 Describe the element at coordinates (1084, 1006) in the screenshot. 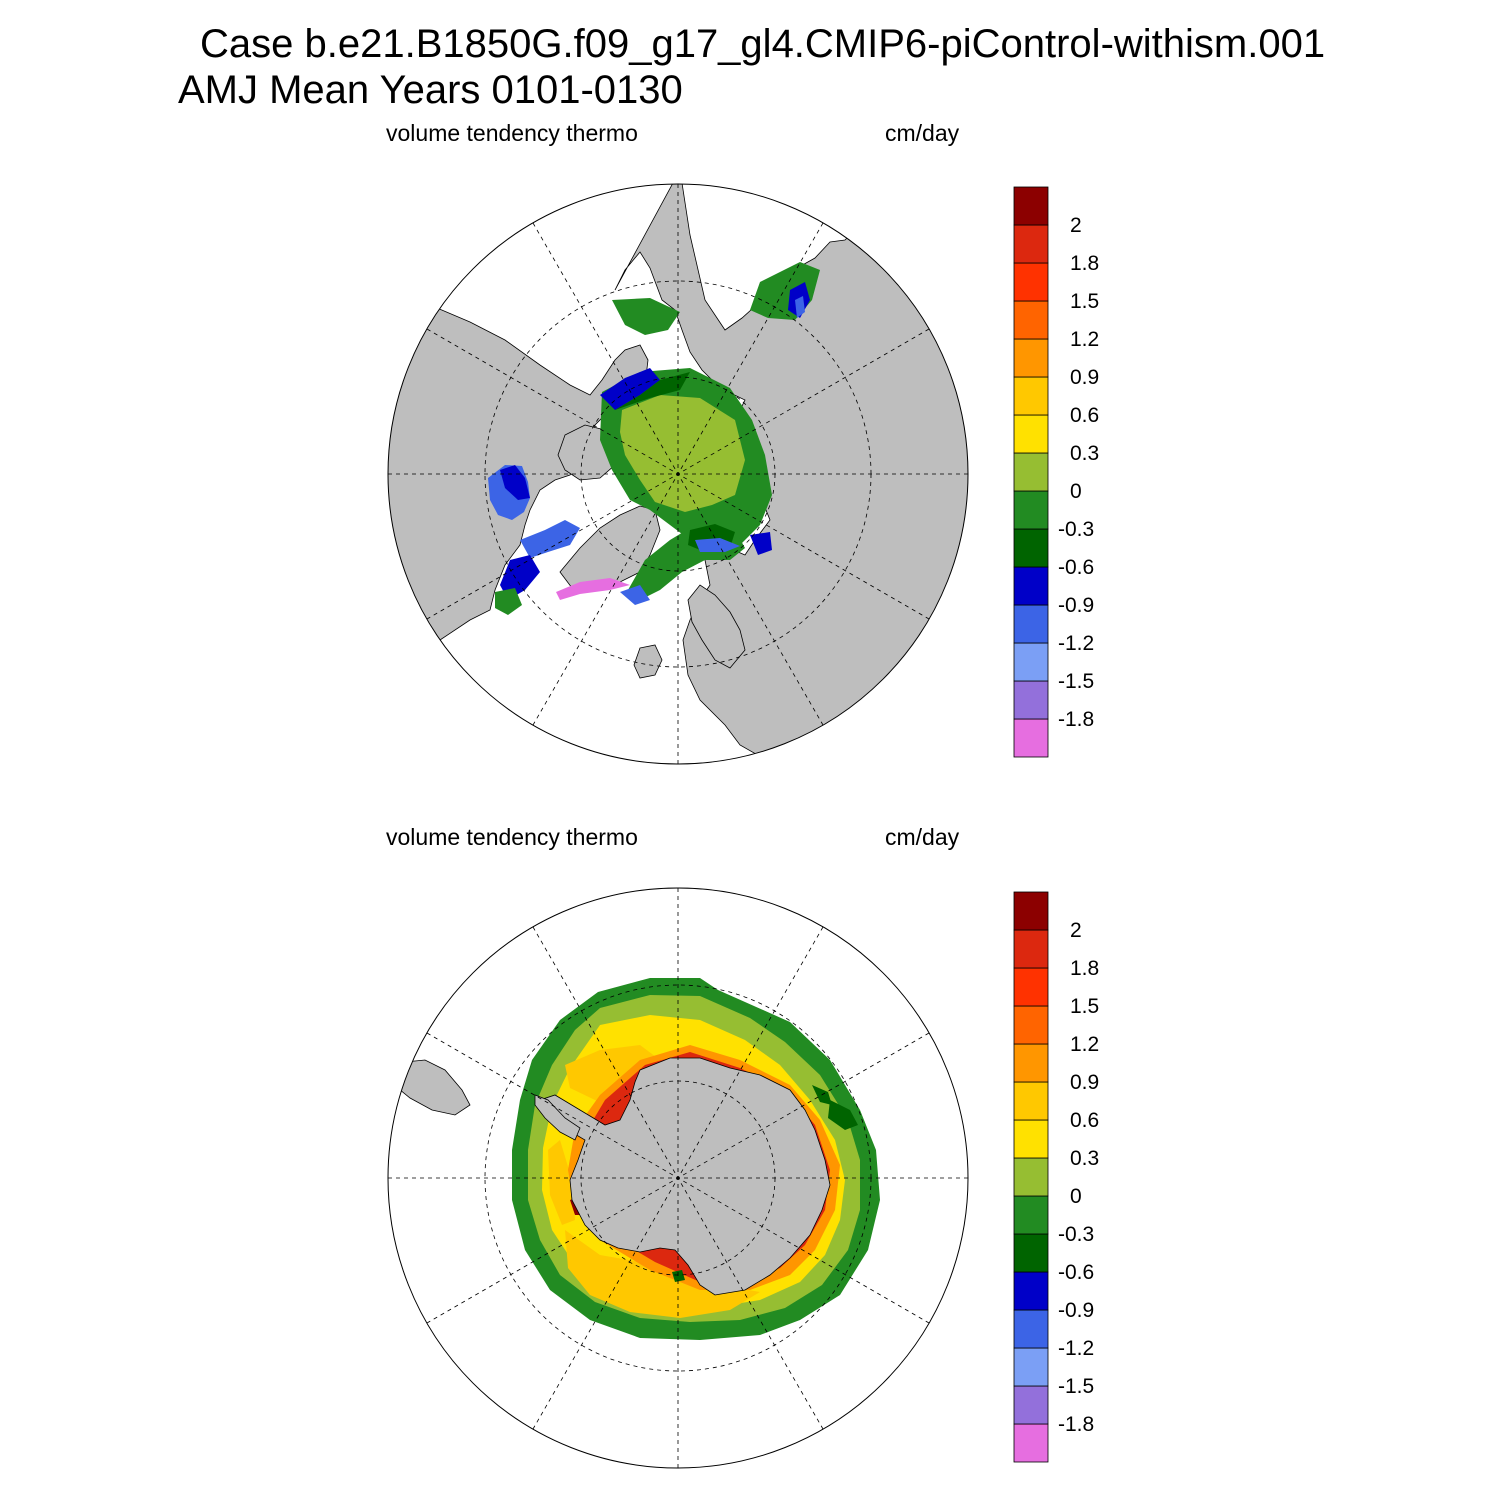

I see `south-colorbar-tick-label: 1.5` at that location.